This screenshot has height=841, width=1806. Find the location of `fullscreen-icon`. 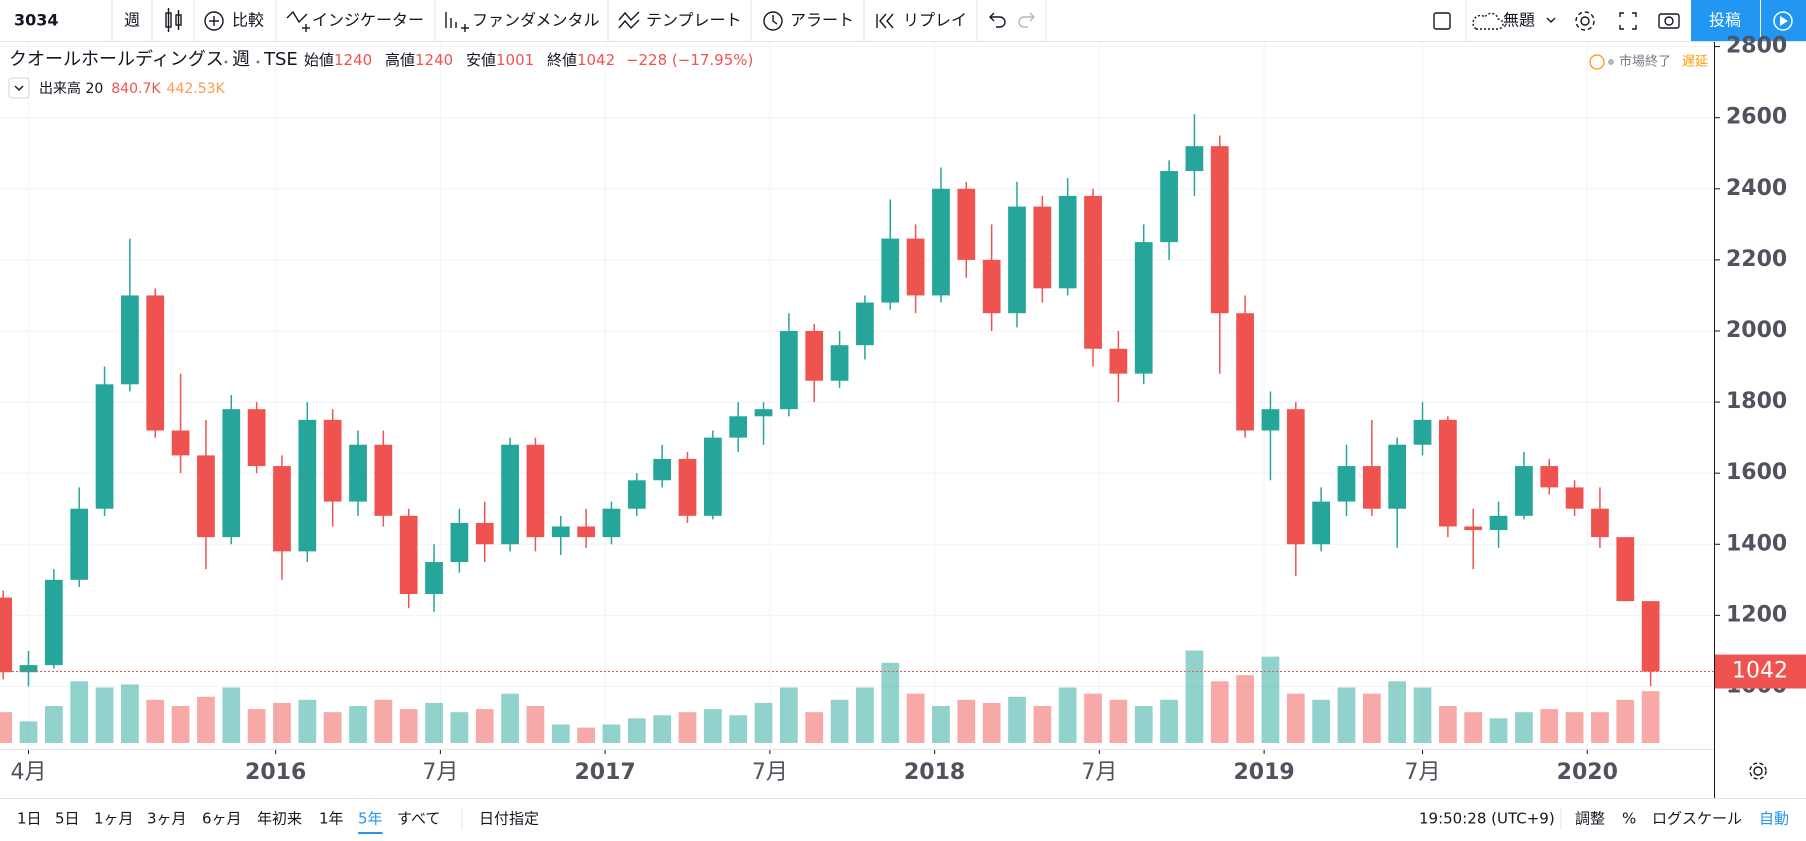

fullscreen-icon is located at coordinates (1628, 21).